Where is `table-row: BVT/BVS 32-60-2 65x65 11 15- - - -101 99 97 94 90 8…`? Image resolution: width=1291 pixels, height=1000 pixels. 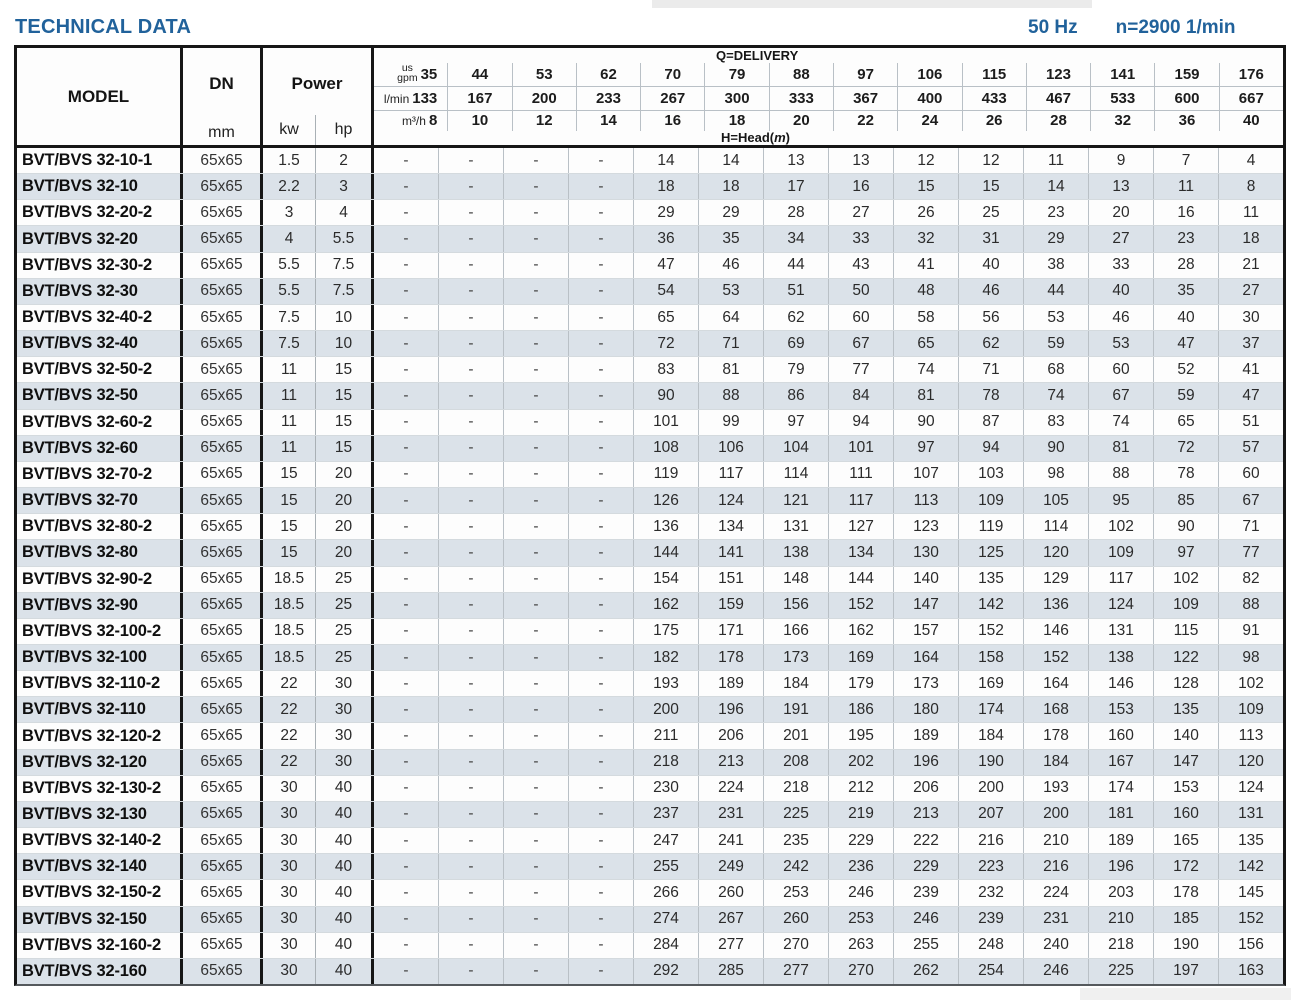
table-row: BVT/BVS 32-60-2 65x65 11 15- - - -101 99 97 94 90 8… is located at coordinates (650, 421).